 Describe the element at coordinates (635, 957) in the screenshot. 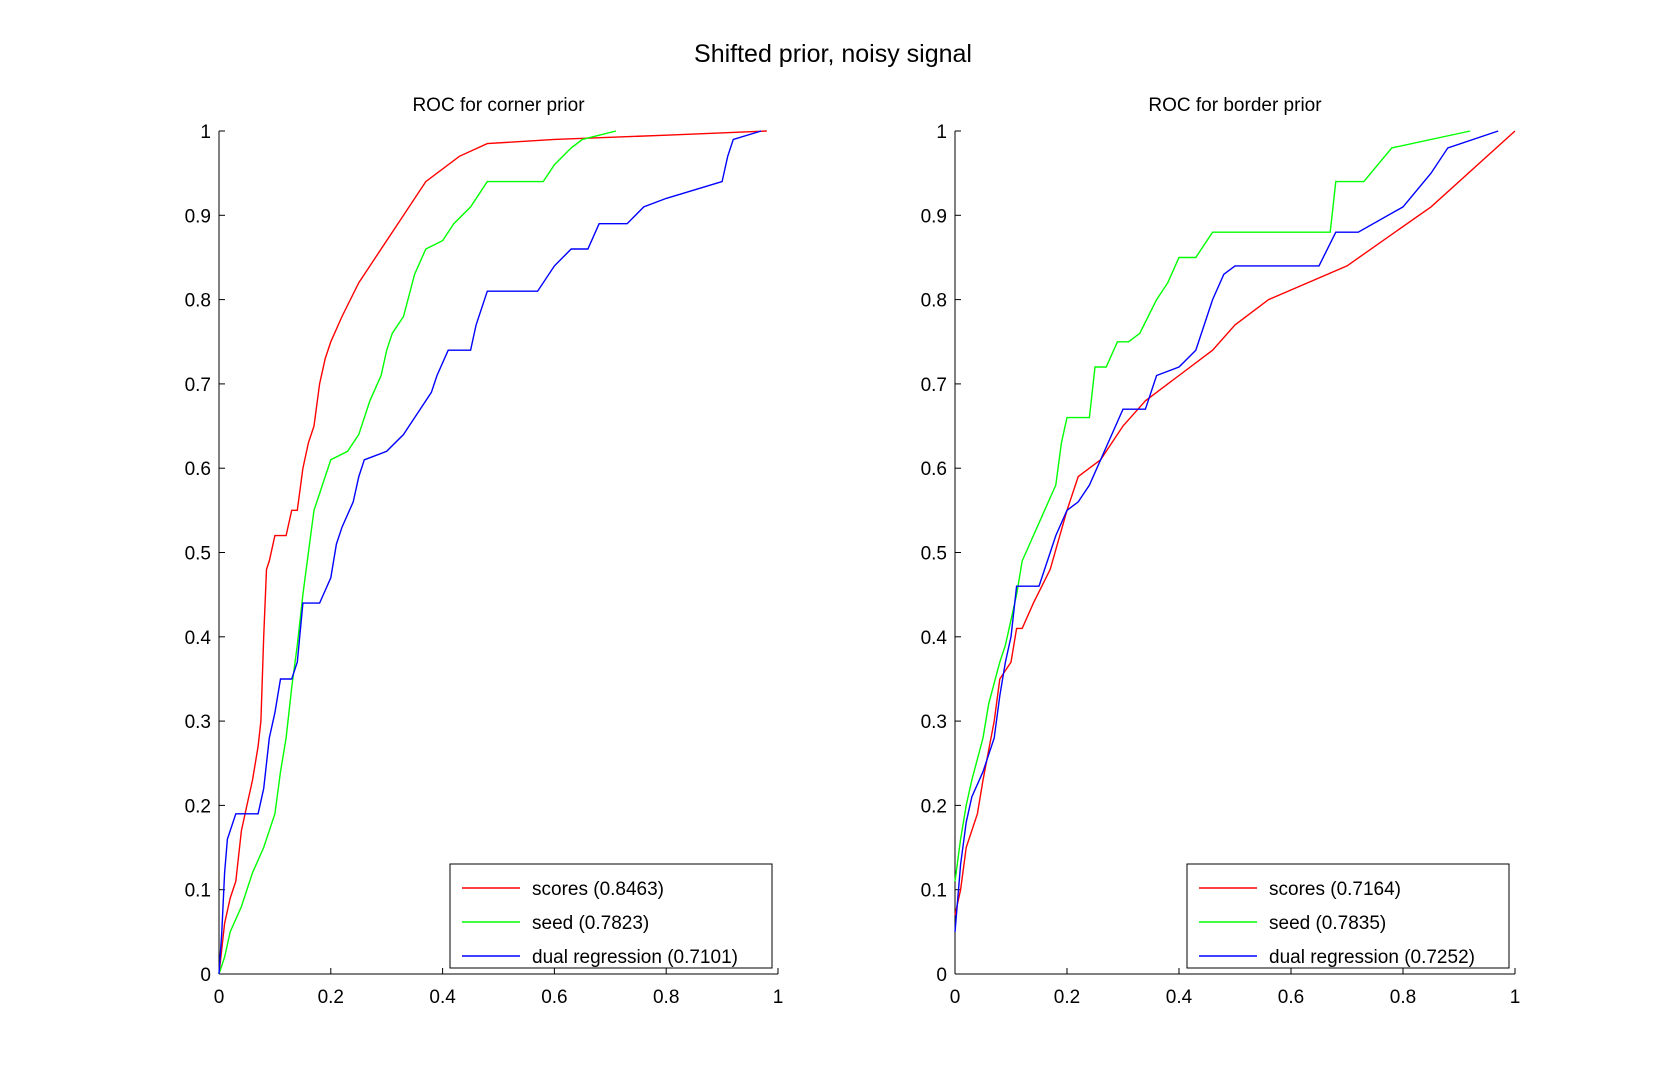

I see `legend-entry-label: dual regression (0.7101)` at that location.